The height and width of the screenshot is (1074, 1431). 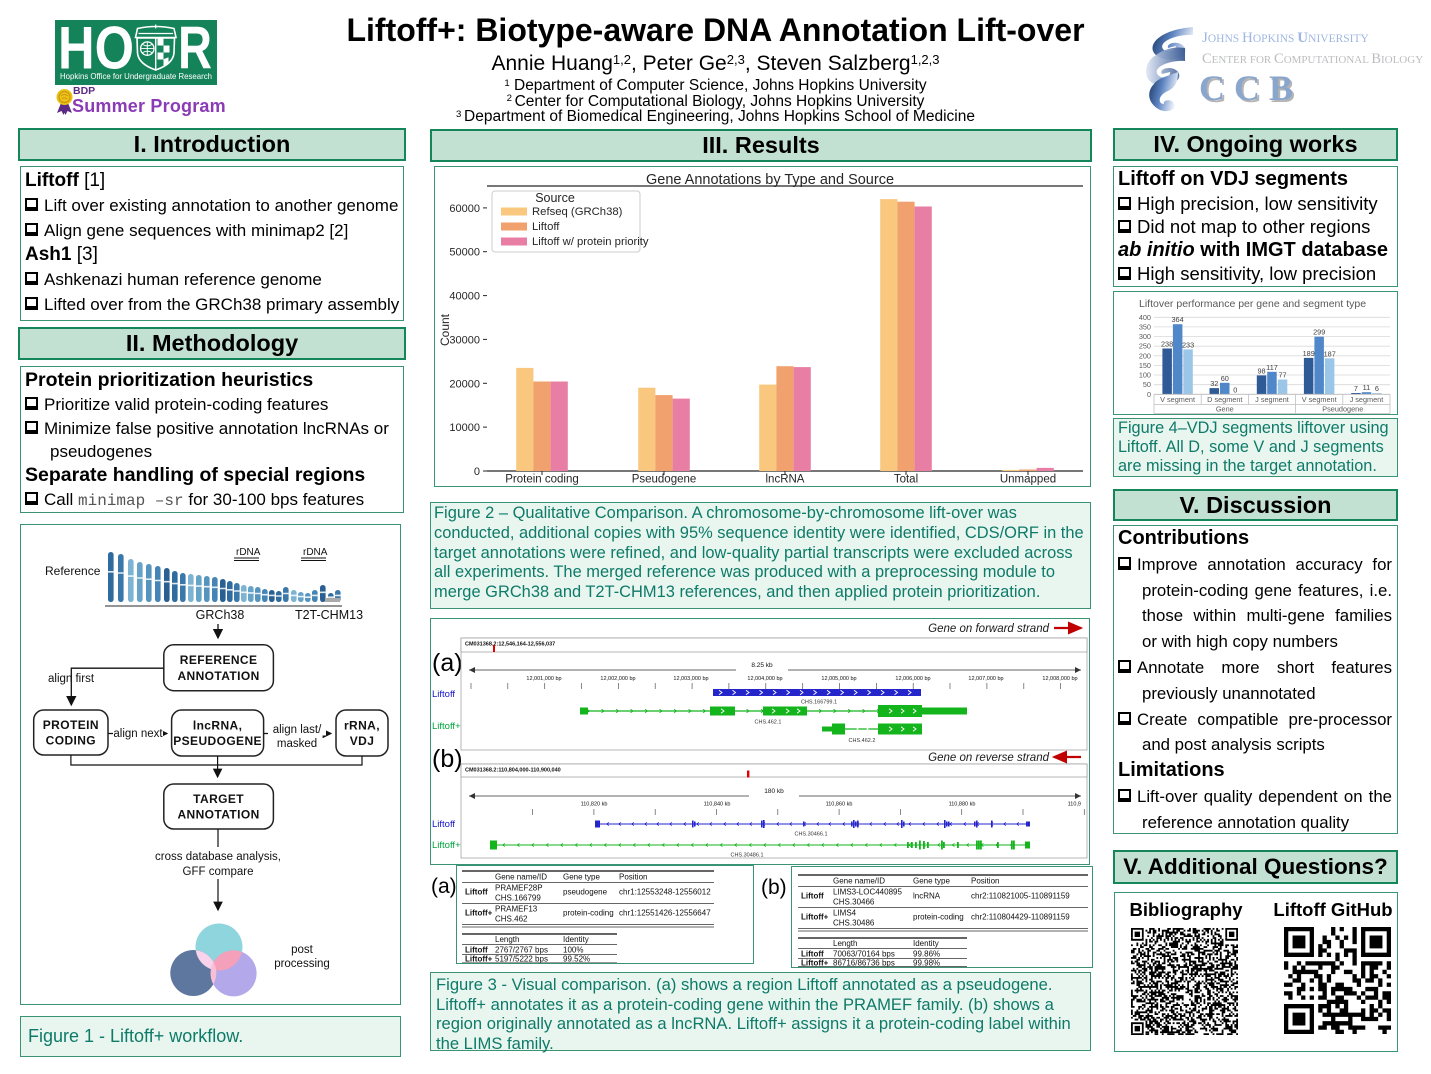 What do you see at coordinates (1224, 399) in the screenshot?
I see `svg-text: D segment` at bounding box center [1224, 399].